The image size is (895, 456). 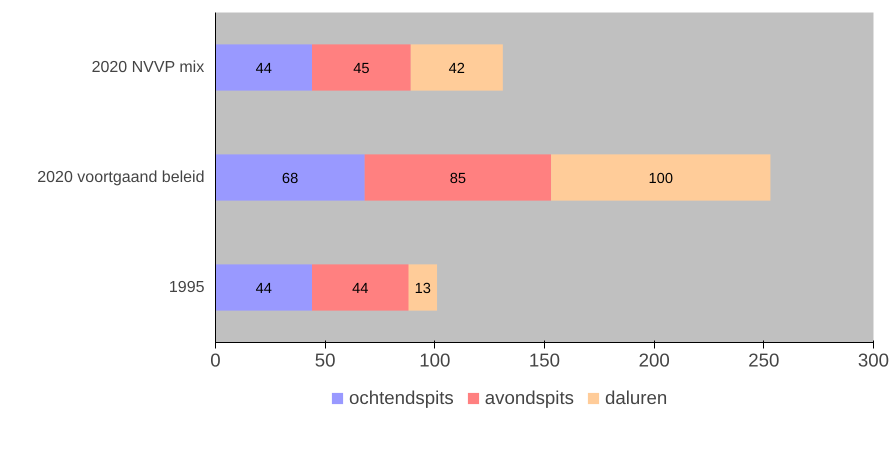 I want to click on data-label: 13, so click(x=422, y=289).